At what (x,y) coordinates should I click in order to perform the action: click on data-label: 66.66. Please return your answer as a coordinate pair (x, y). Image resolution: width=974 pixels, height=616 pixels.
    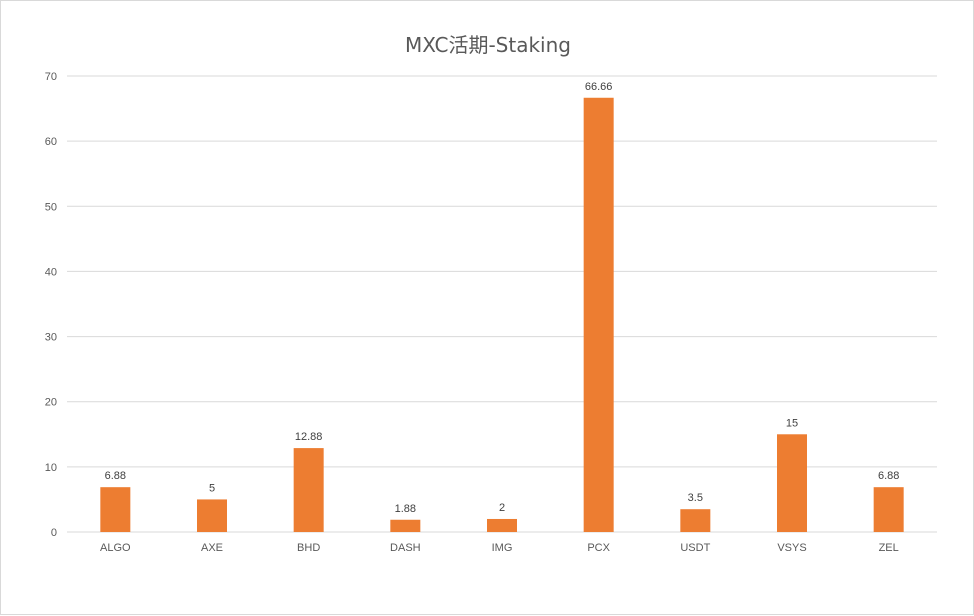
    Looking at the image, I should click on (599, 87).